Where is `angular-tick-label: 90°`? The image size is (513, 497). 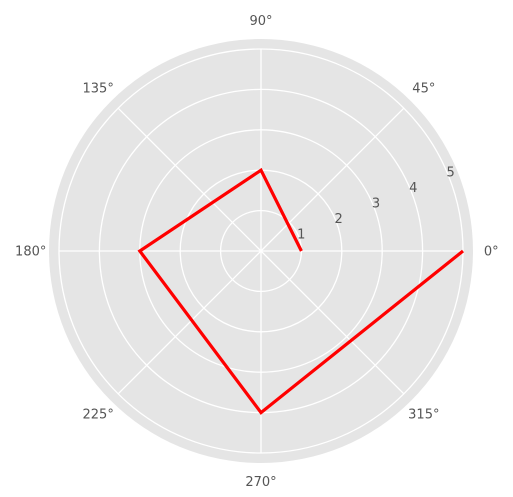
angular-tick-label: 90° is located at coordinates (260, 21).